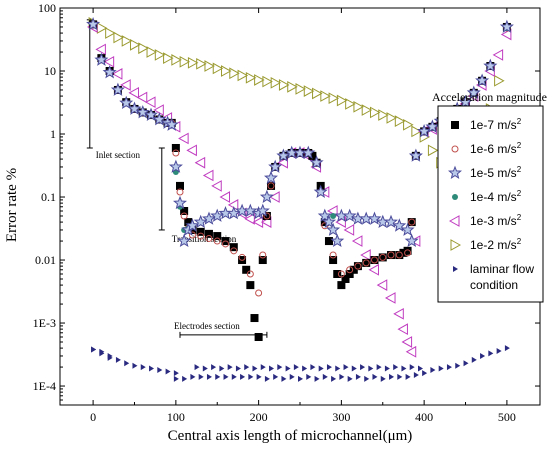  What do you see at coordinates (44, 323) in the screenshot?
I see `y-tick-label: 1E-3` at bounding box center [44, 323].